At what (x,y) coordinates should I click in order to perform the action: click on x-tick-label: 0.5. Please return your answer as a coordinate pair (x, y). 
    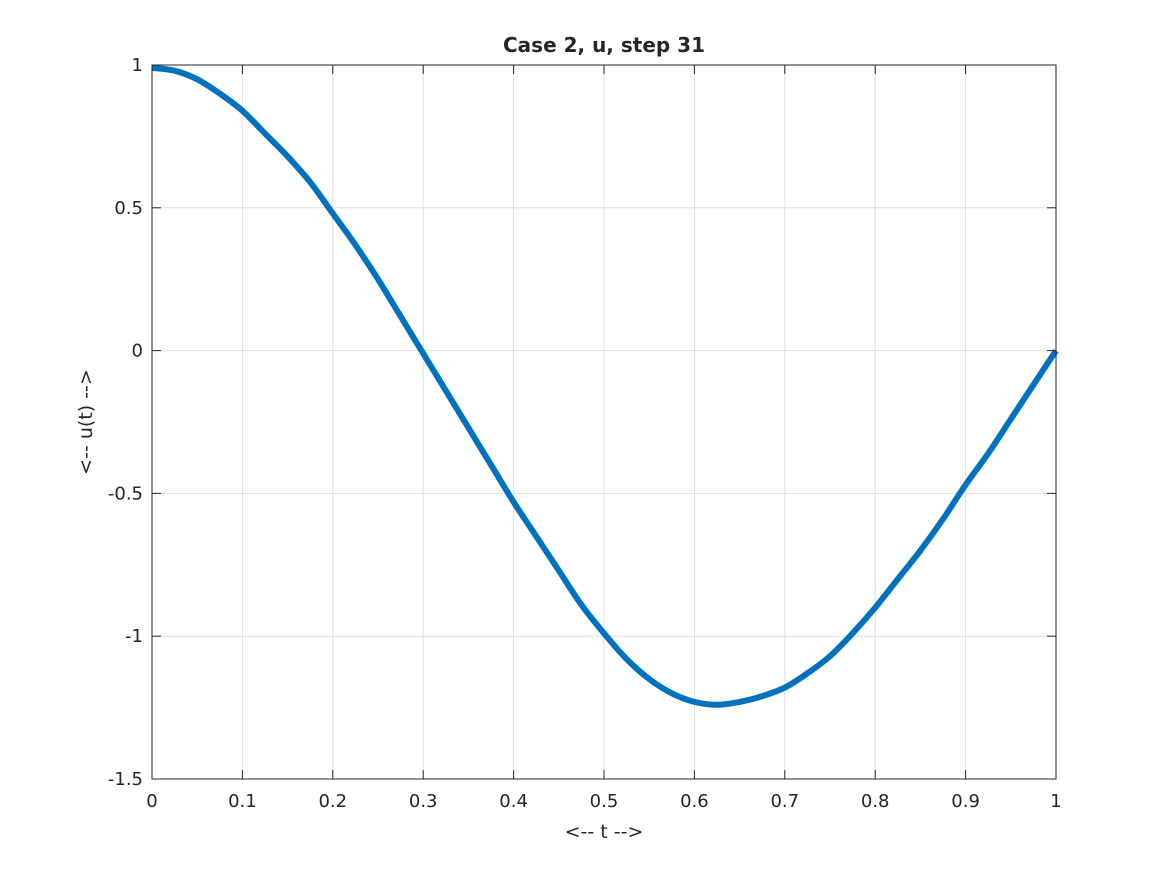
    Looking at the image, I should click on (604, 801).